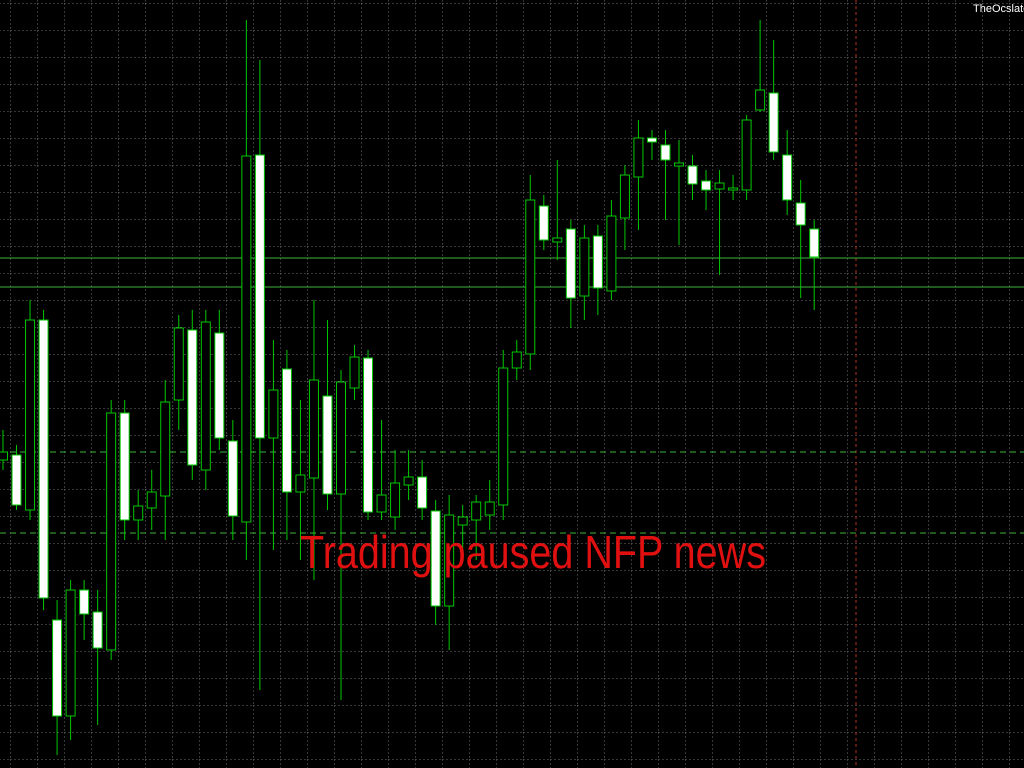 The width and height of the screenshot is (1024, 768). I want to click on annotation: Trading paused NFP news, so click(533, 552).